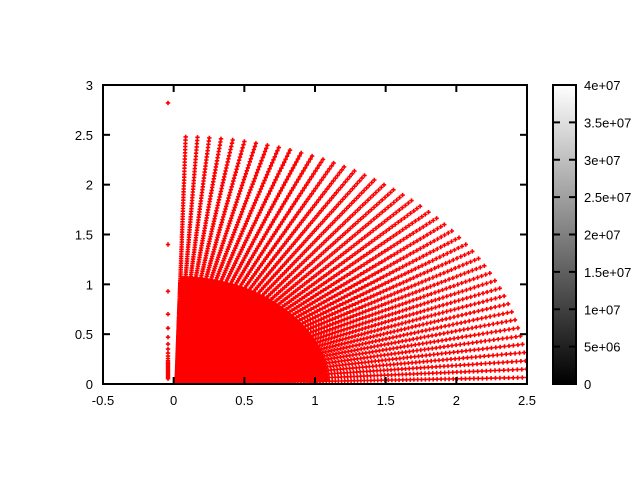 Image resolution: width=640 pixels, height=480 pixels. Describe the element at coordinates (89, 85) in the screenshot. I see `y-tick-label: 3` at that location.